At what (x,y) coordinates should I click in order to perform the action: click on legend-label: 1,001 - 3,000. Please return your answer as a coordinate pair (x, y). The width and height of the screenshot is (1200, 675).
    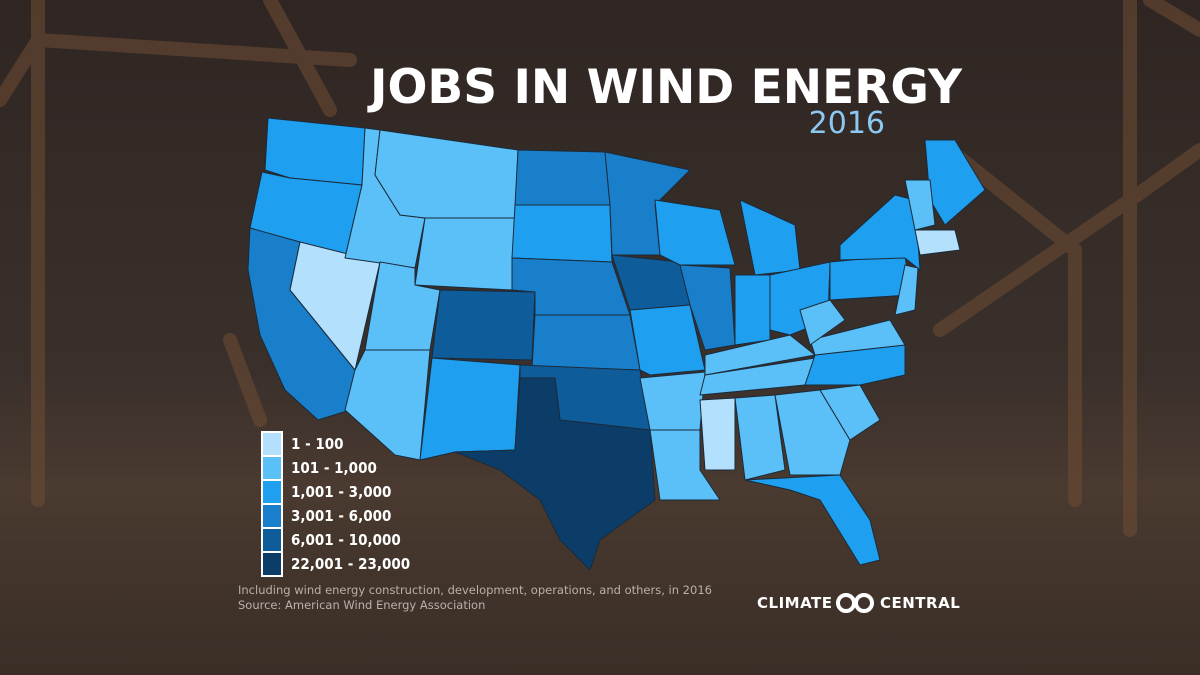
    Looking at the image, I should click on (341, 492).